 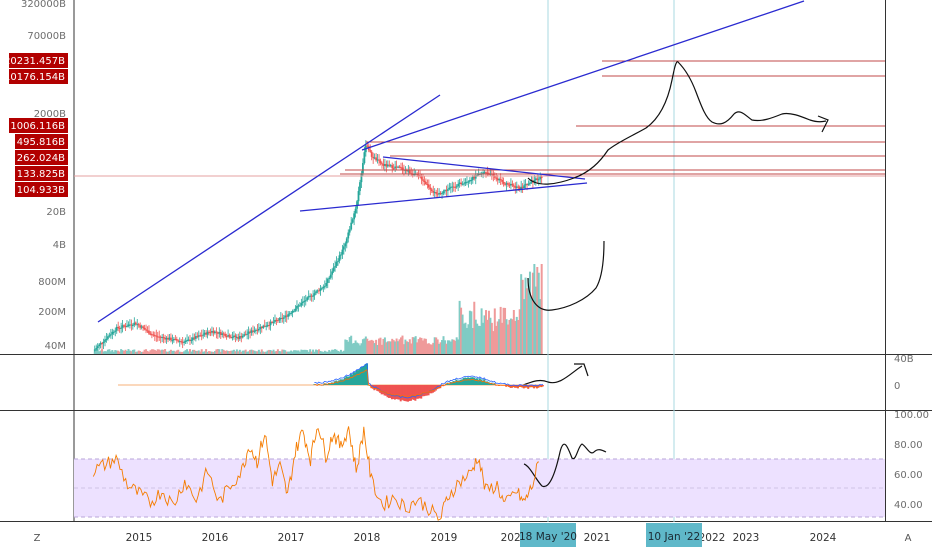 I want to click on date-flag, so click(x=548, y=535).